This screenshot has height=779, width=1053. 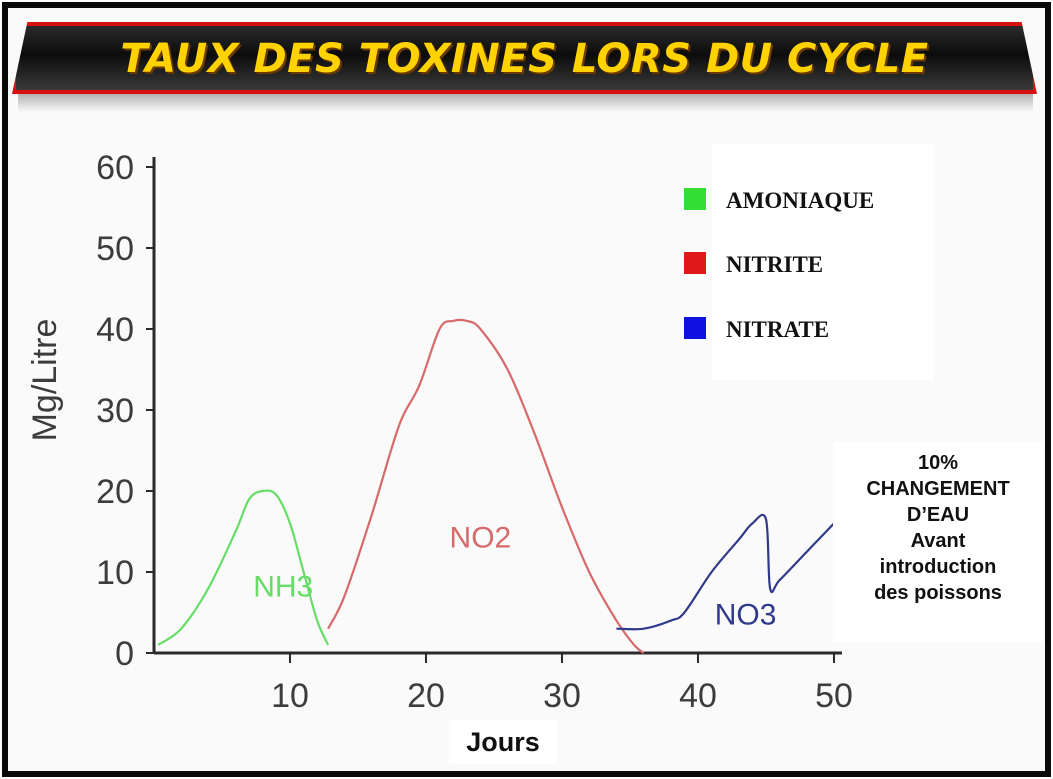 I want to click on x-tick-label: 20, so click(x=426, y=696).